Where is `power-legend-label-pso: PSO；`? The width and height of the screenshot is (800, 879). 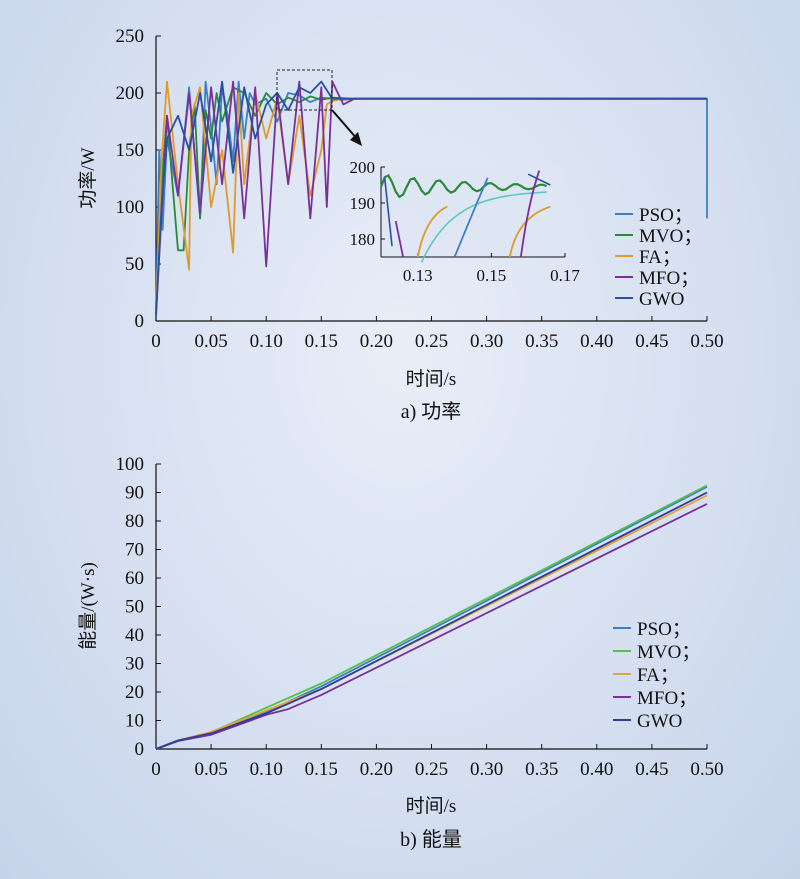
power-legend-label-pso: PSO； is located at coordinates (666, 215).